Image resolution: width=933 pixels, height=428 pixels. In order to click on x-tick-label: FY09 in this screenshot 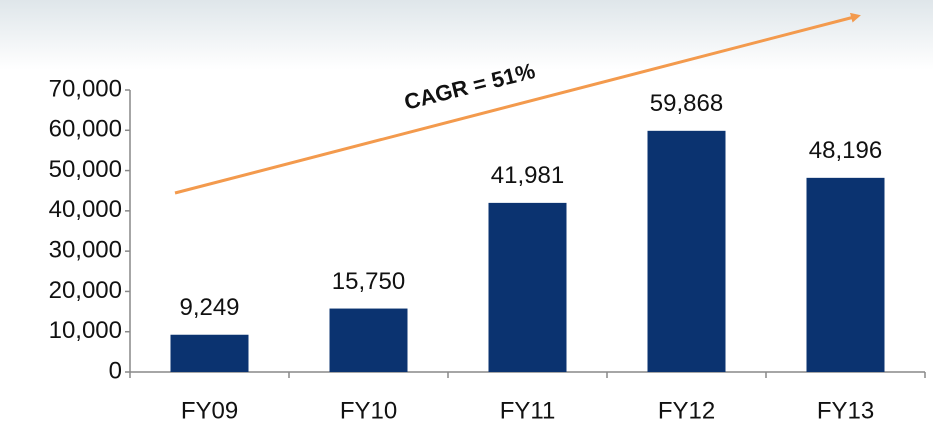, I will do `click(209, 410)`.